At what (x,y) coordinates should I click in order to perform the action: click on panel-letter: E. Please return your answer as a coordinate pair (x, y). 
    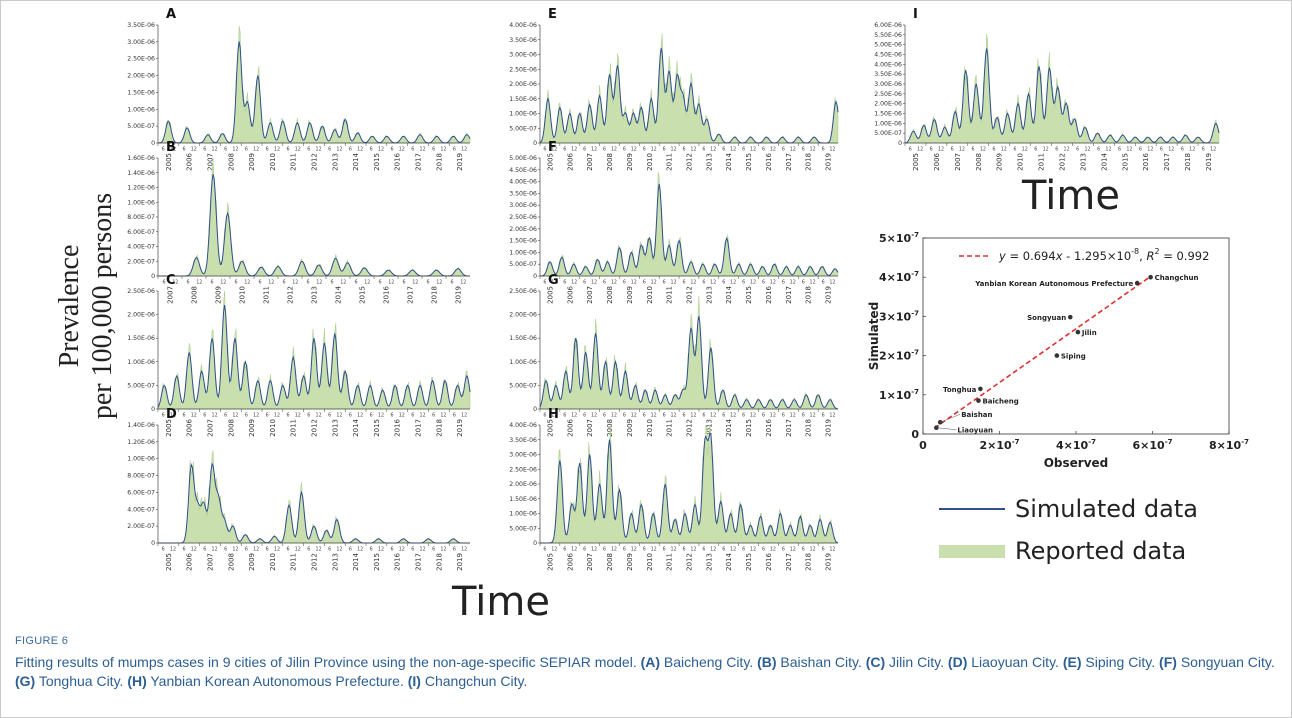
    Looking at the image, I should click on (552, 14).